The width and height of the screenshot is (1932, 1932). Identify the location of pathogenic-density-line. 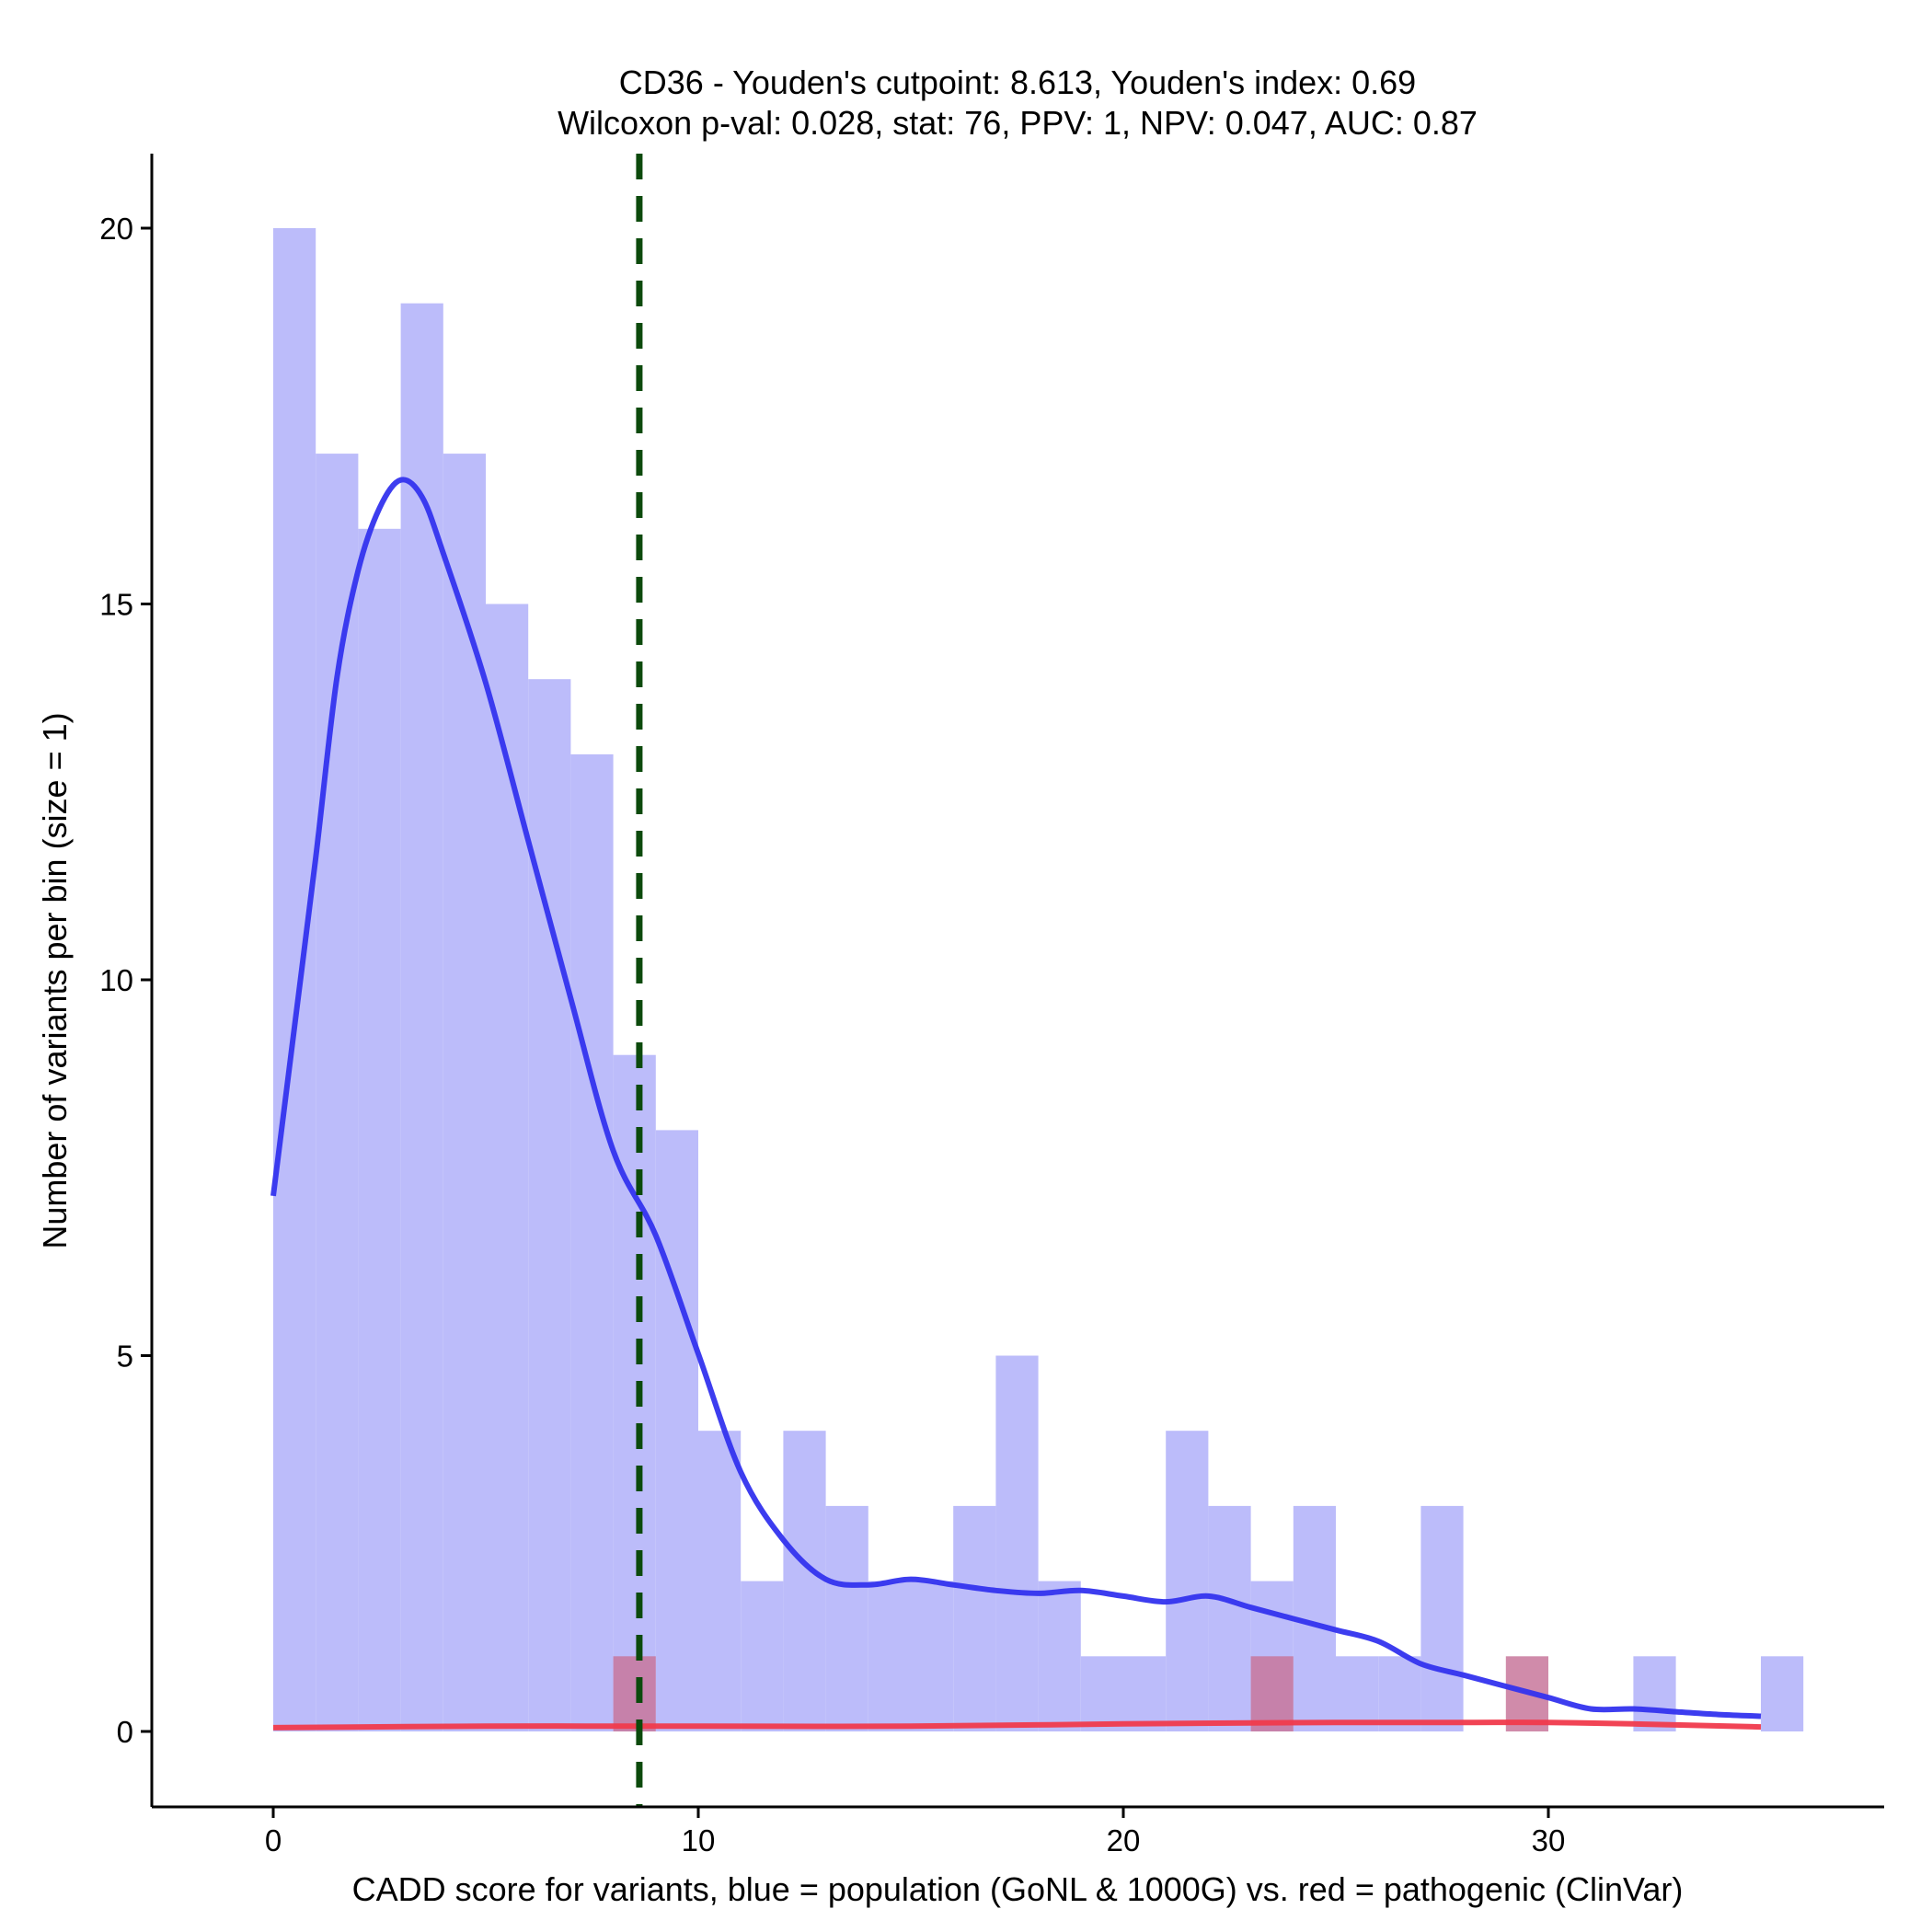
(1017, 1725).